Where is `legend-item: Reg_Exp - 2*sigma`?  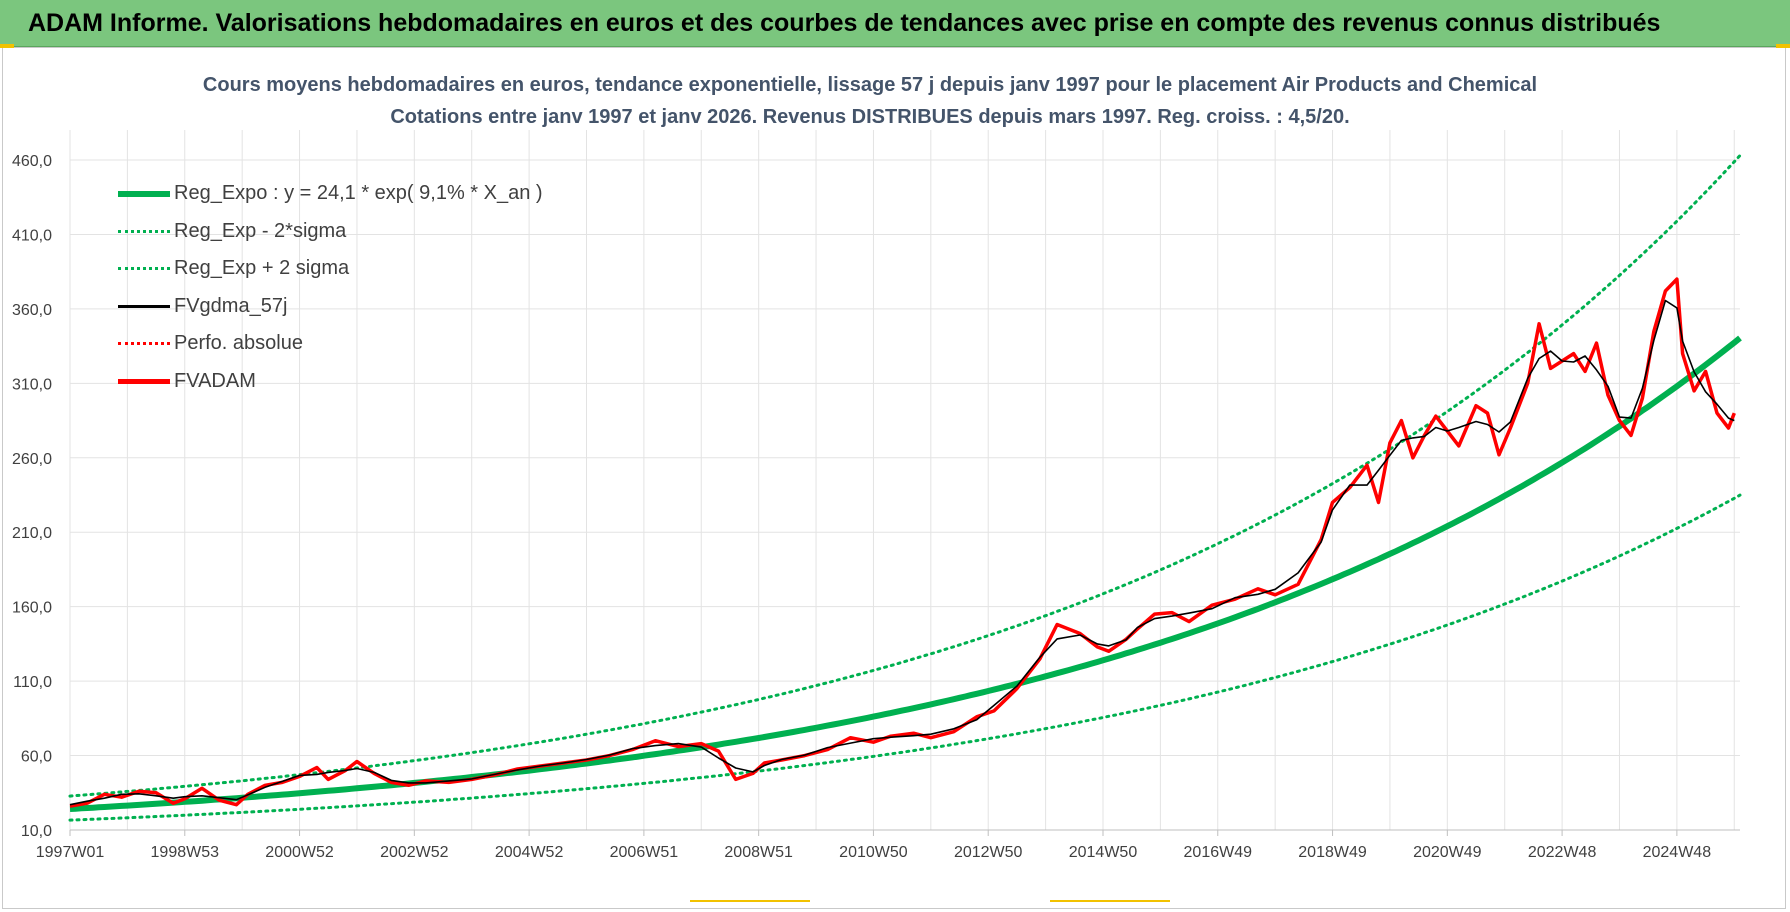 legend-item: Reg_Exp - 2*sigma is located at coordinates (330, 232).